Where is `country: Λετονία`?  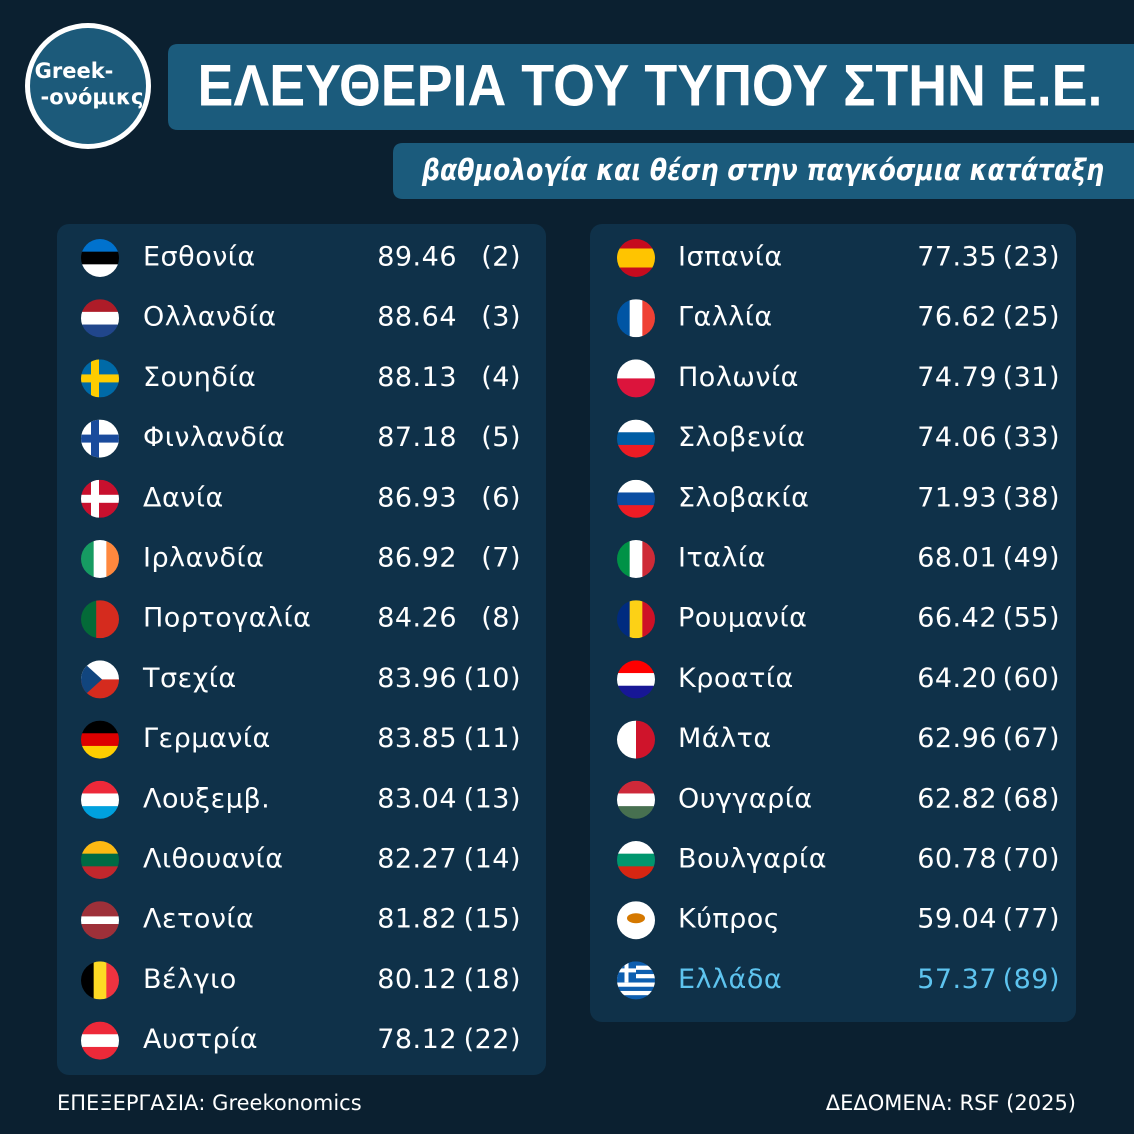
country: Λετονία is located at coordinates (198, 919).